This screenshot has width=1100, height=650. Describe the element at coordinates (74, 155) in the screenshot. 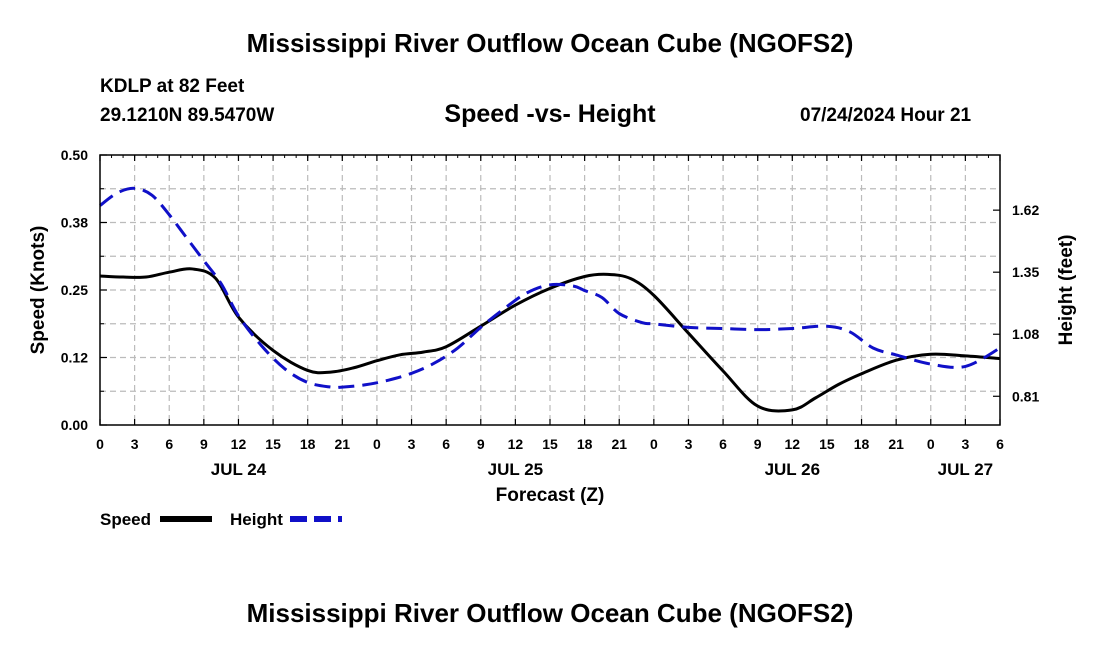

I see `y-tick-label: 0.50` at that location.